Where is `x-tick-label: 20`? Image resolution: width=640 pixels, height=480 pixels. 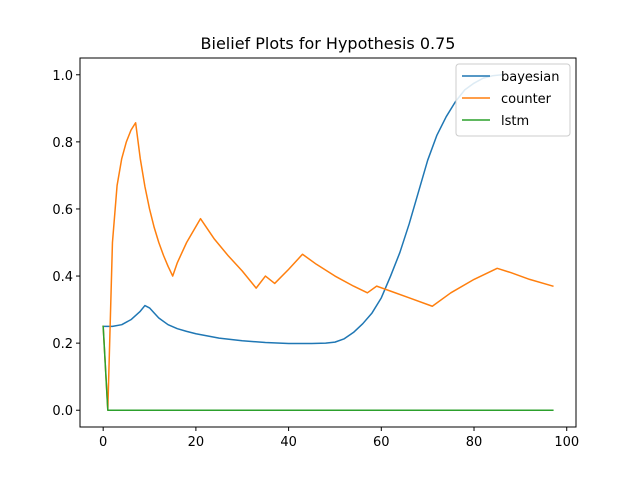 x-tick-label: 20 is located at coordinates (196, 442).